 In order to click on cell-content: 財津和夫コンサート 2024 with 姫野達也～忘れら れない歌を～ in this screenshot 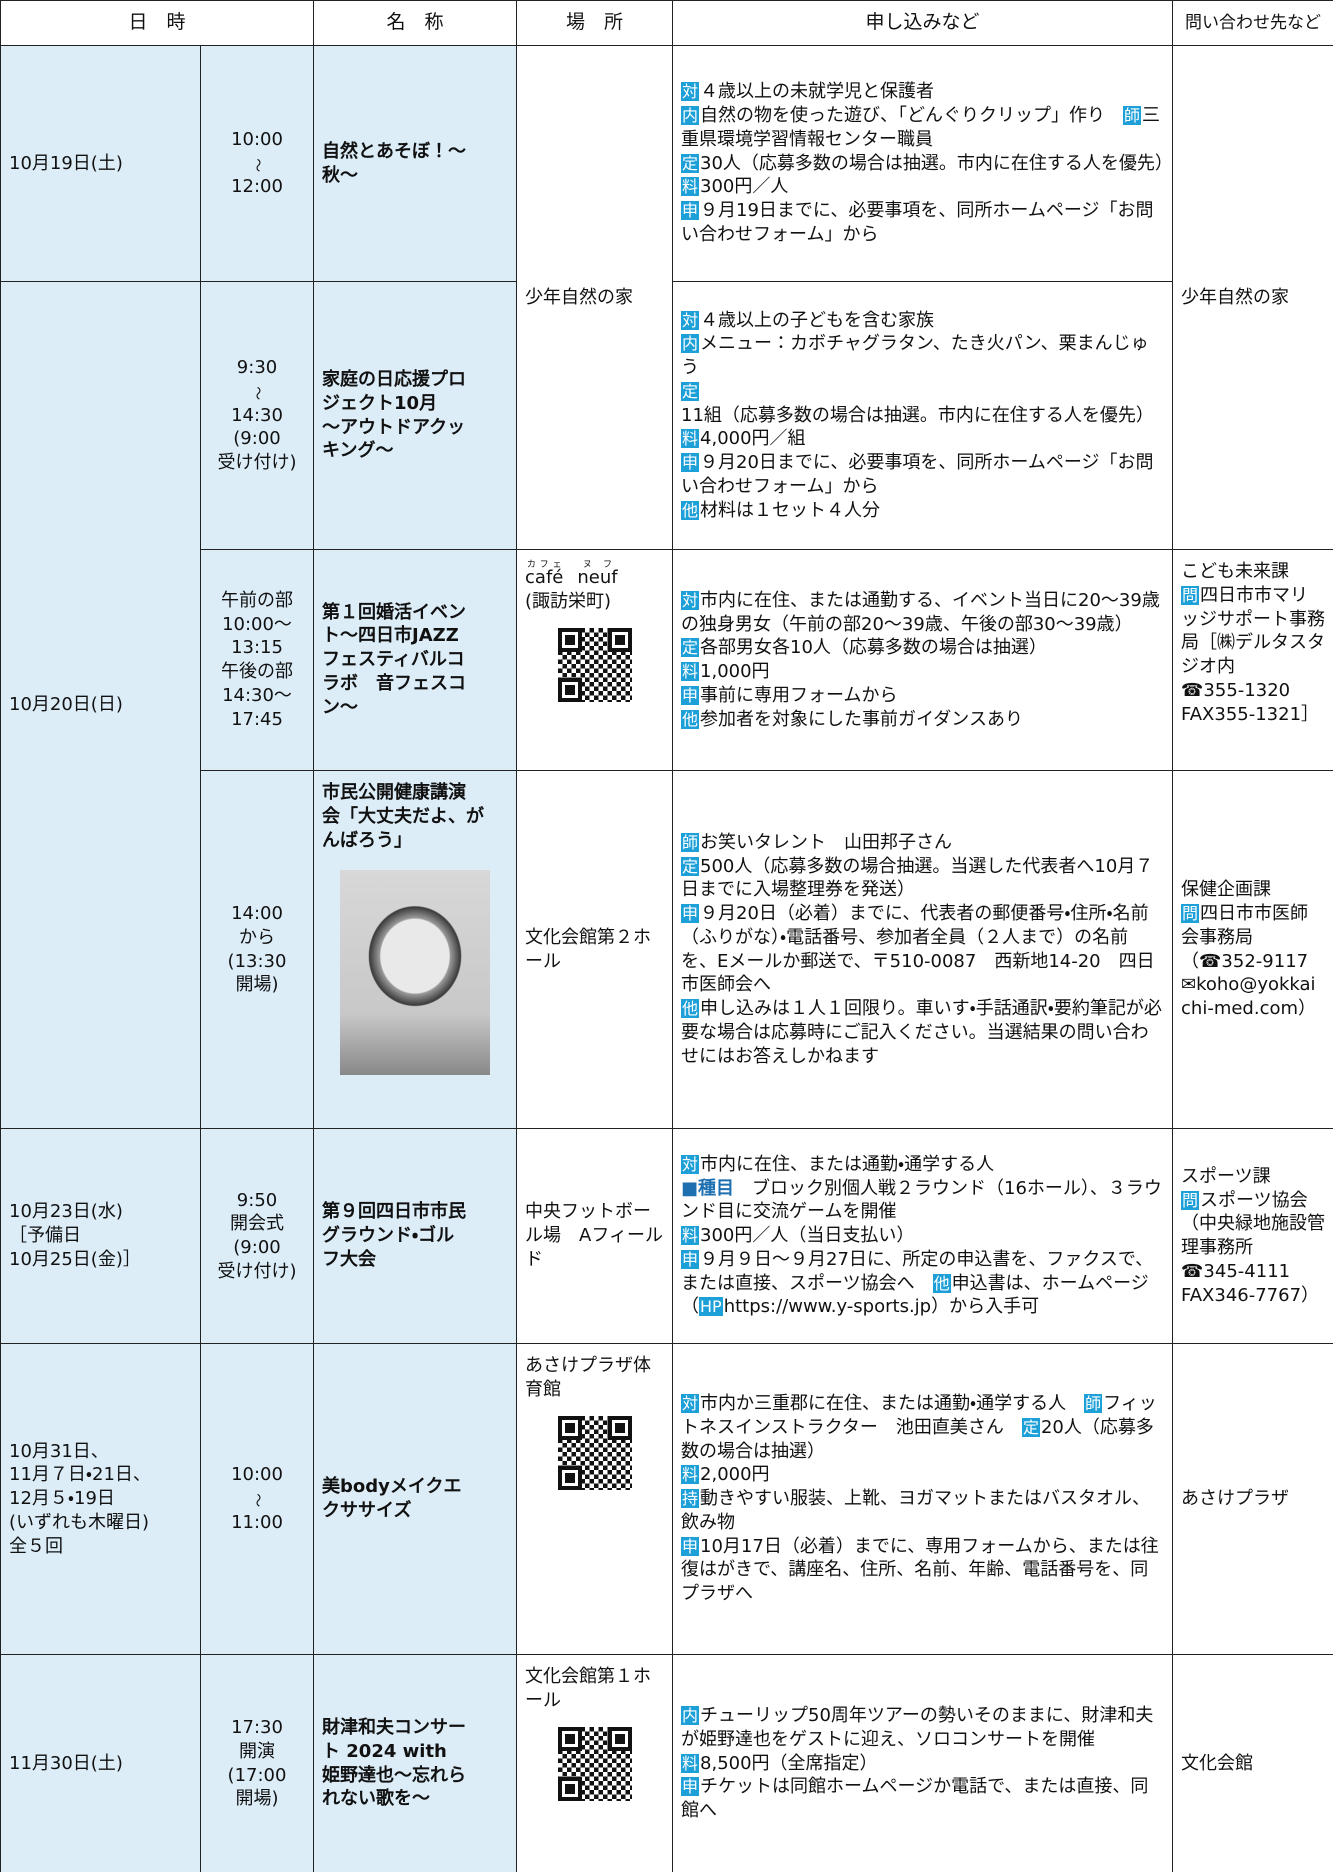, I will do `click(415, 1763)`.